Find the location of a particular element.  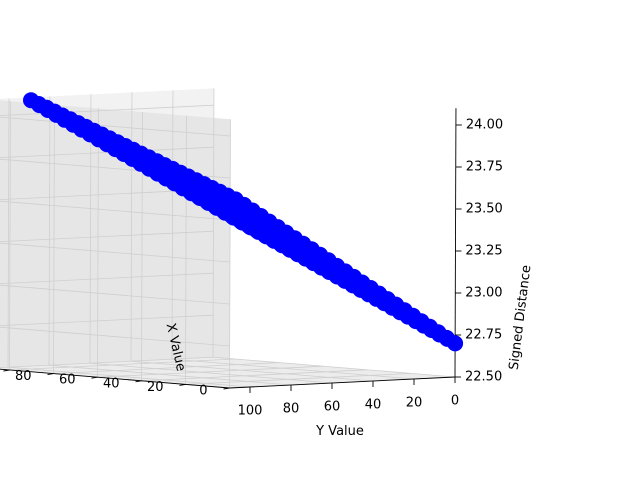

x-axis-line is located at coordinates (115, 378).